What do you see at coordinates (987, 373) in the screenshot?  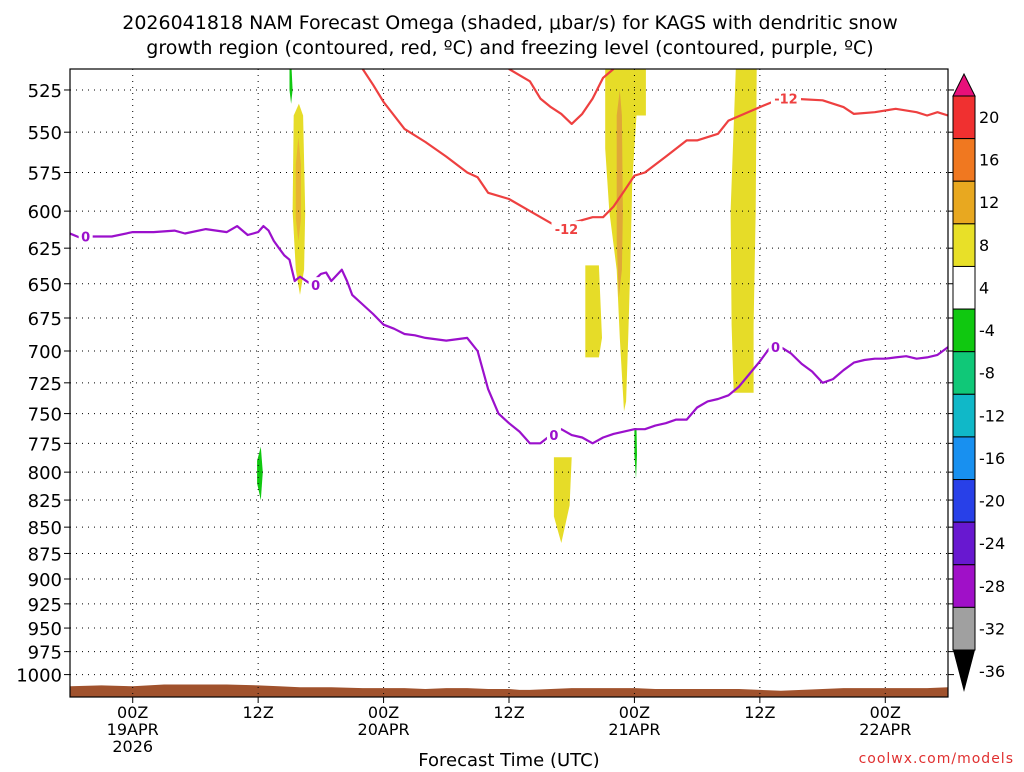 I see `colorbar-label: -8` at bounding box center [987, 373].